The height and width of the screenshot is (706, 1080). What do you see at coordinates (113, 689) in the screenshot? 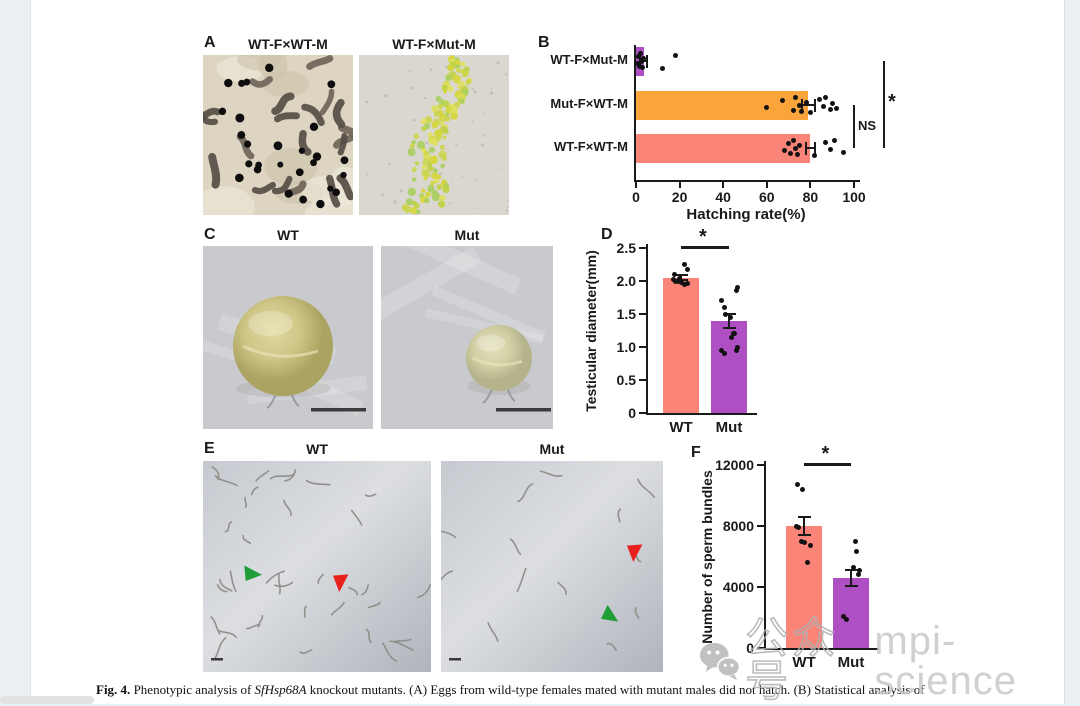
I see `caption-fig-label: Fig. 4.` at bounding box center [113, 689].